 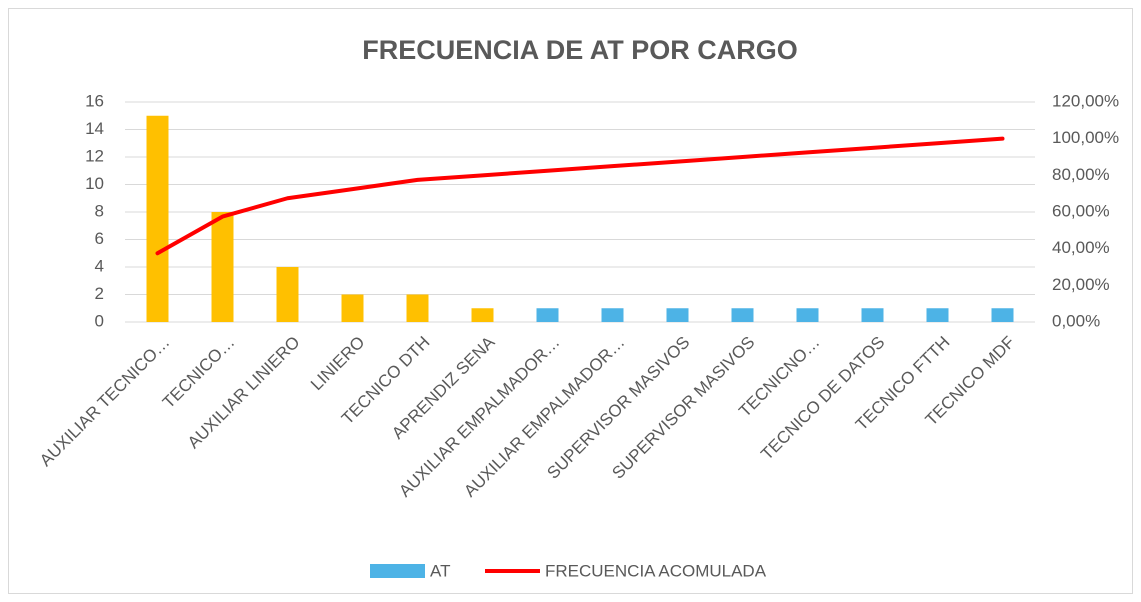 What do you see at coordinates (580, 50) in the screenshot?
I see `chart-title: FRECUENCIA DE AT POR CARGO` at bounding box center [580, 50].